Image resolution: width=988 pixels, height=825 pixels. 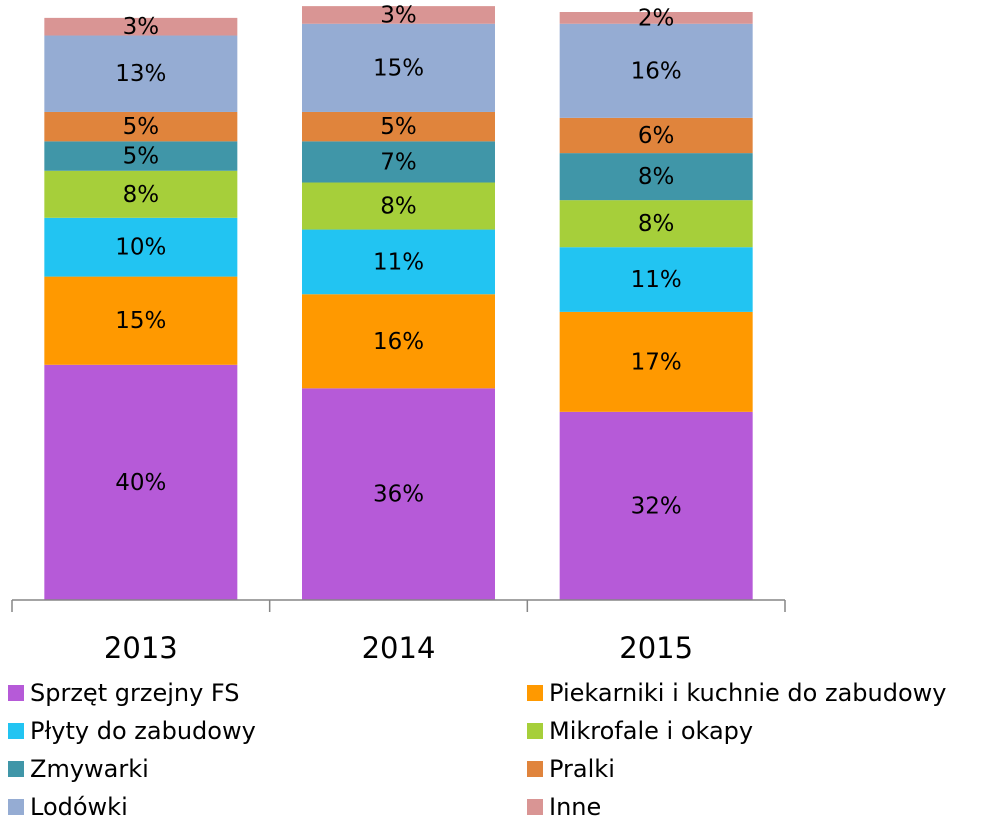 I want to click on x-tick-label: 2013, so click(x=141, y=648).